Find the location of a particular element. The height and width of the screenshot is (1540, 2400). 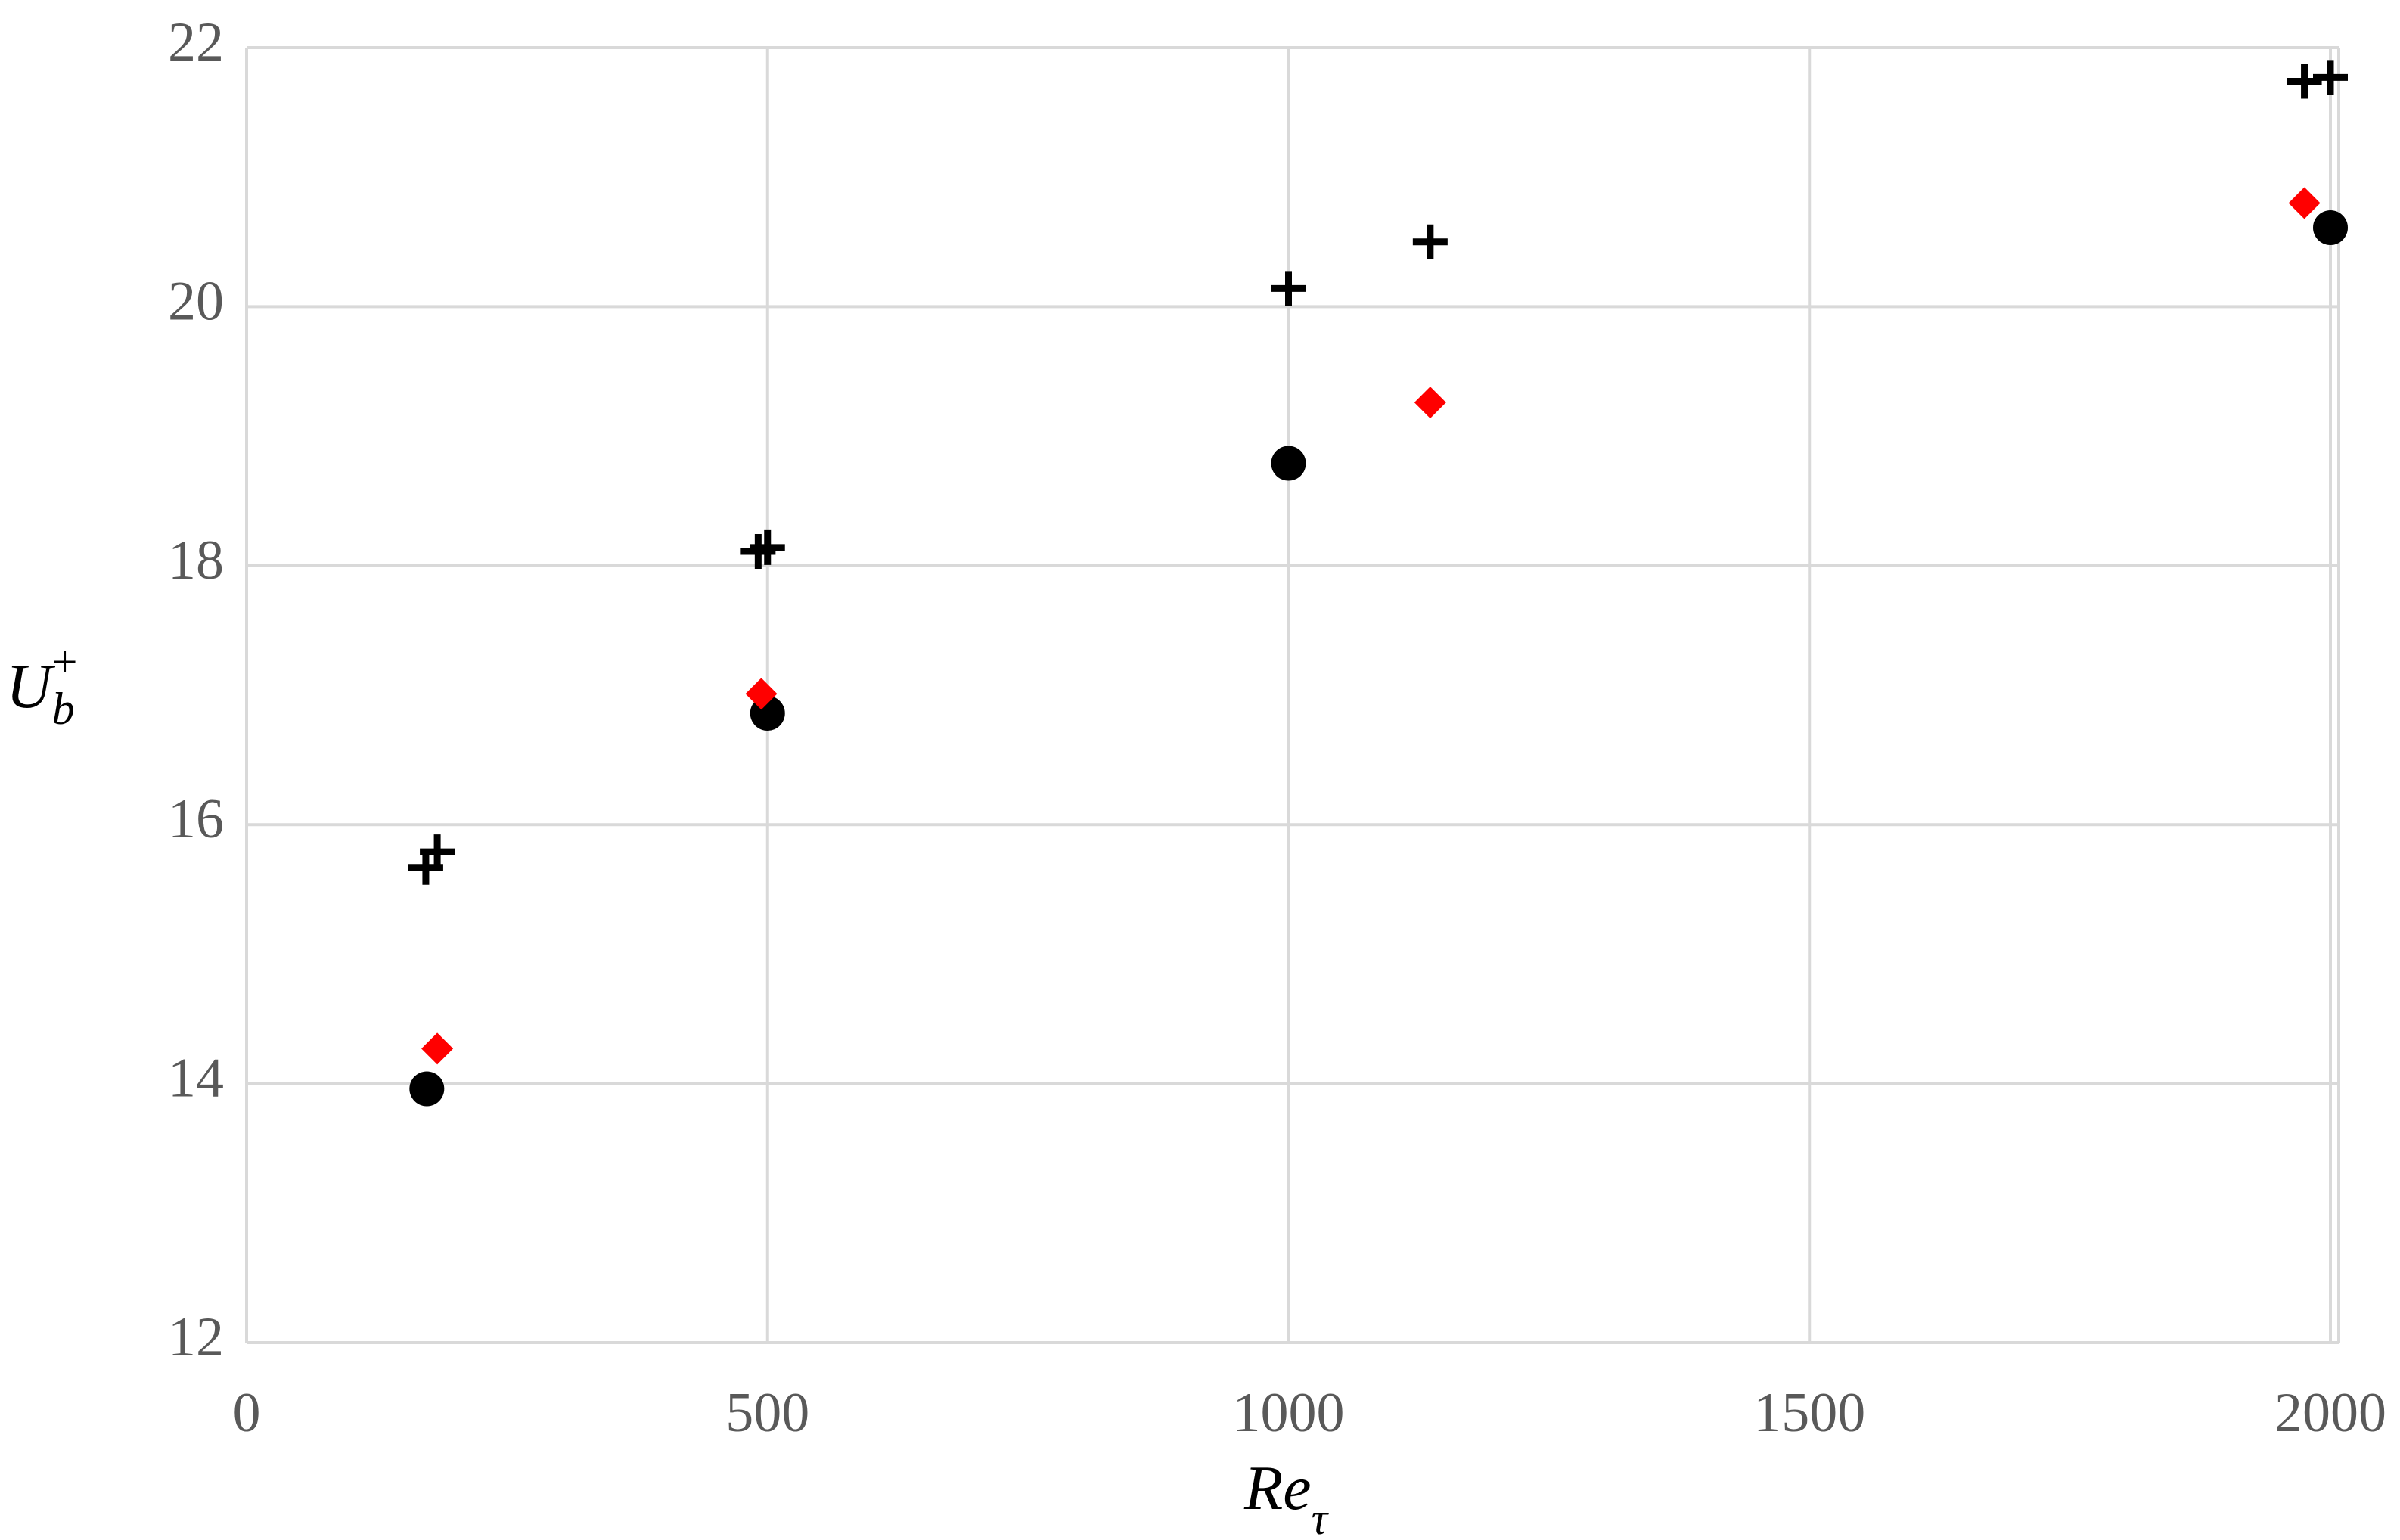

y-tick-label: 22 is located at coordinates (196, 42).